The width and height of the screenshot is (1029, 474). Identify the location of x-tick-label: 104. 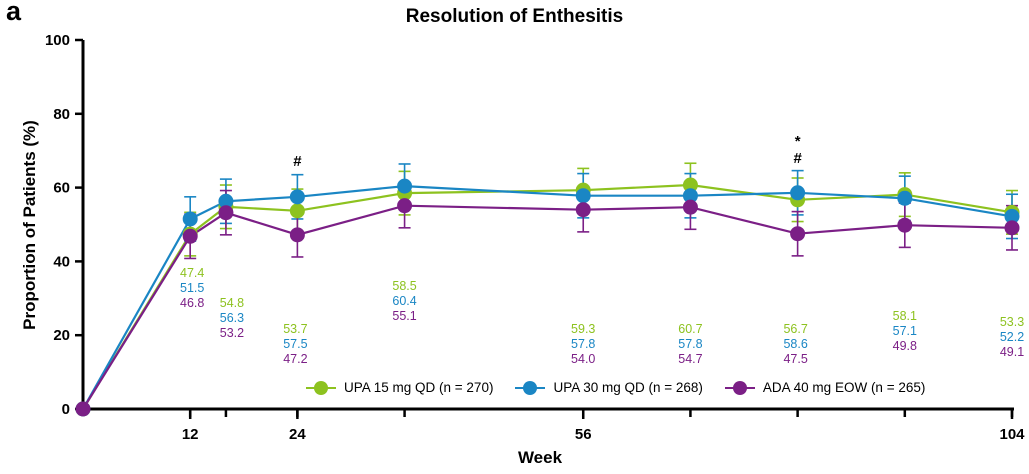
(1012, 434).